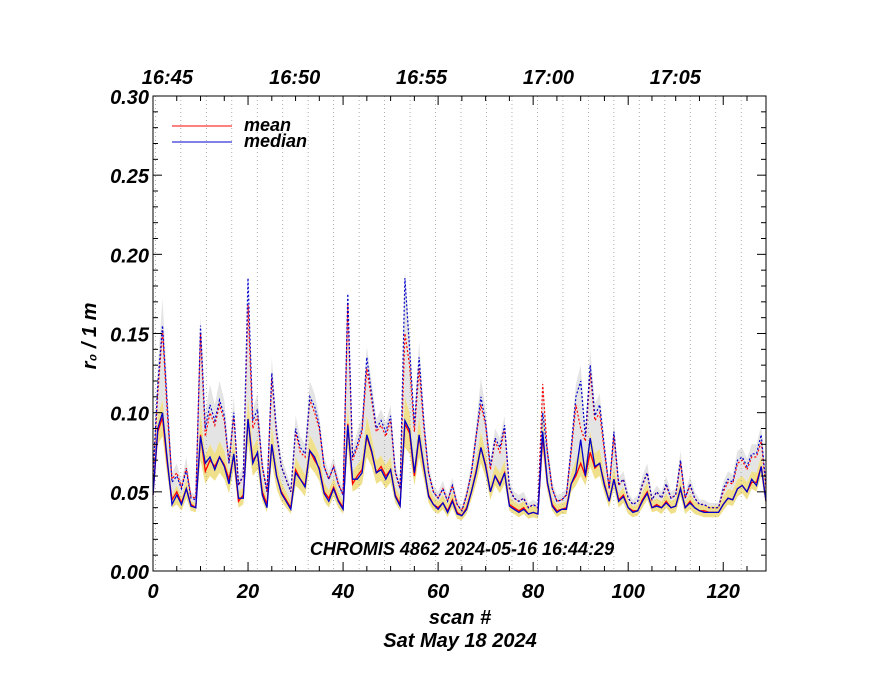 Image resolution: width=880 pixels, height=680 pixels. What do you see at coordinates (723, 592) in the screenshot?
I see `x-tick-label: 120` at bounding box center [723, 592].